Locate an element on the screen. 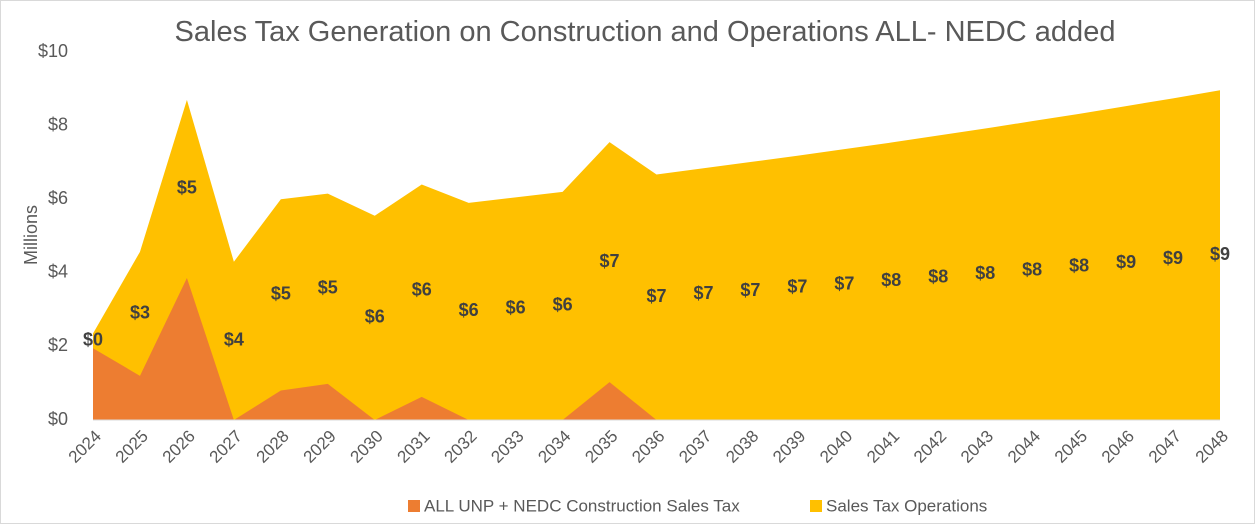 This screenshot has width=1256, height=525. legend-label: Sales Tax Operations is located at coordinates (906, 505).